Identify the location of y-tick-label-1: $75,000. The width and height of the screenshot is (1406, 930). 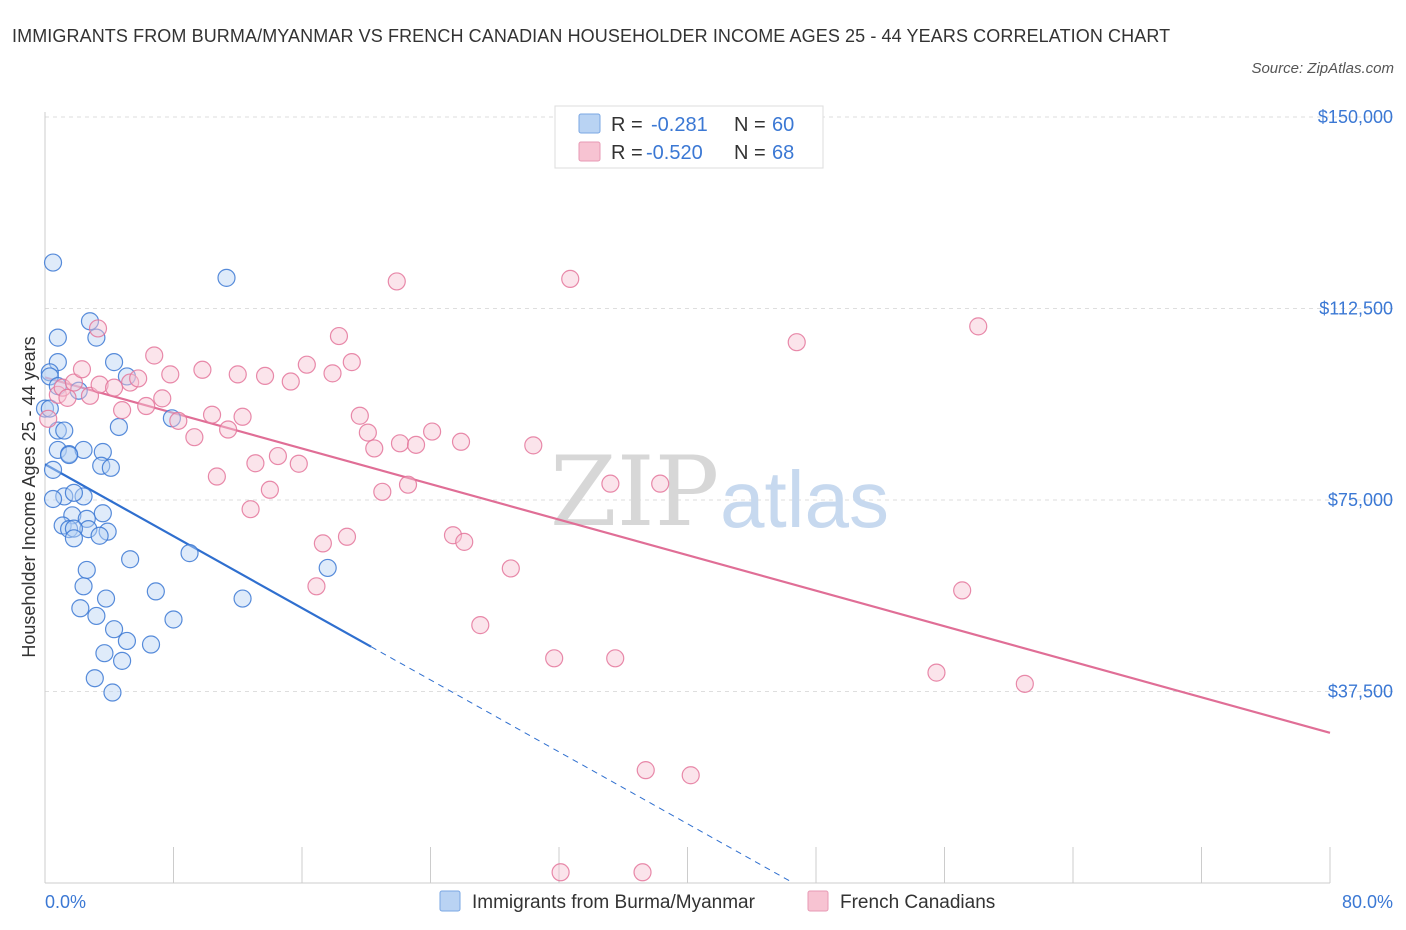
(1360, 500).